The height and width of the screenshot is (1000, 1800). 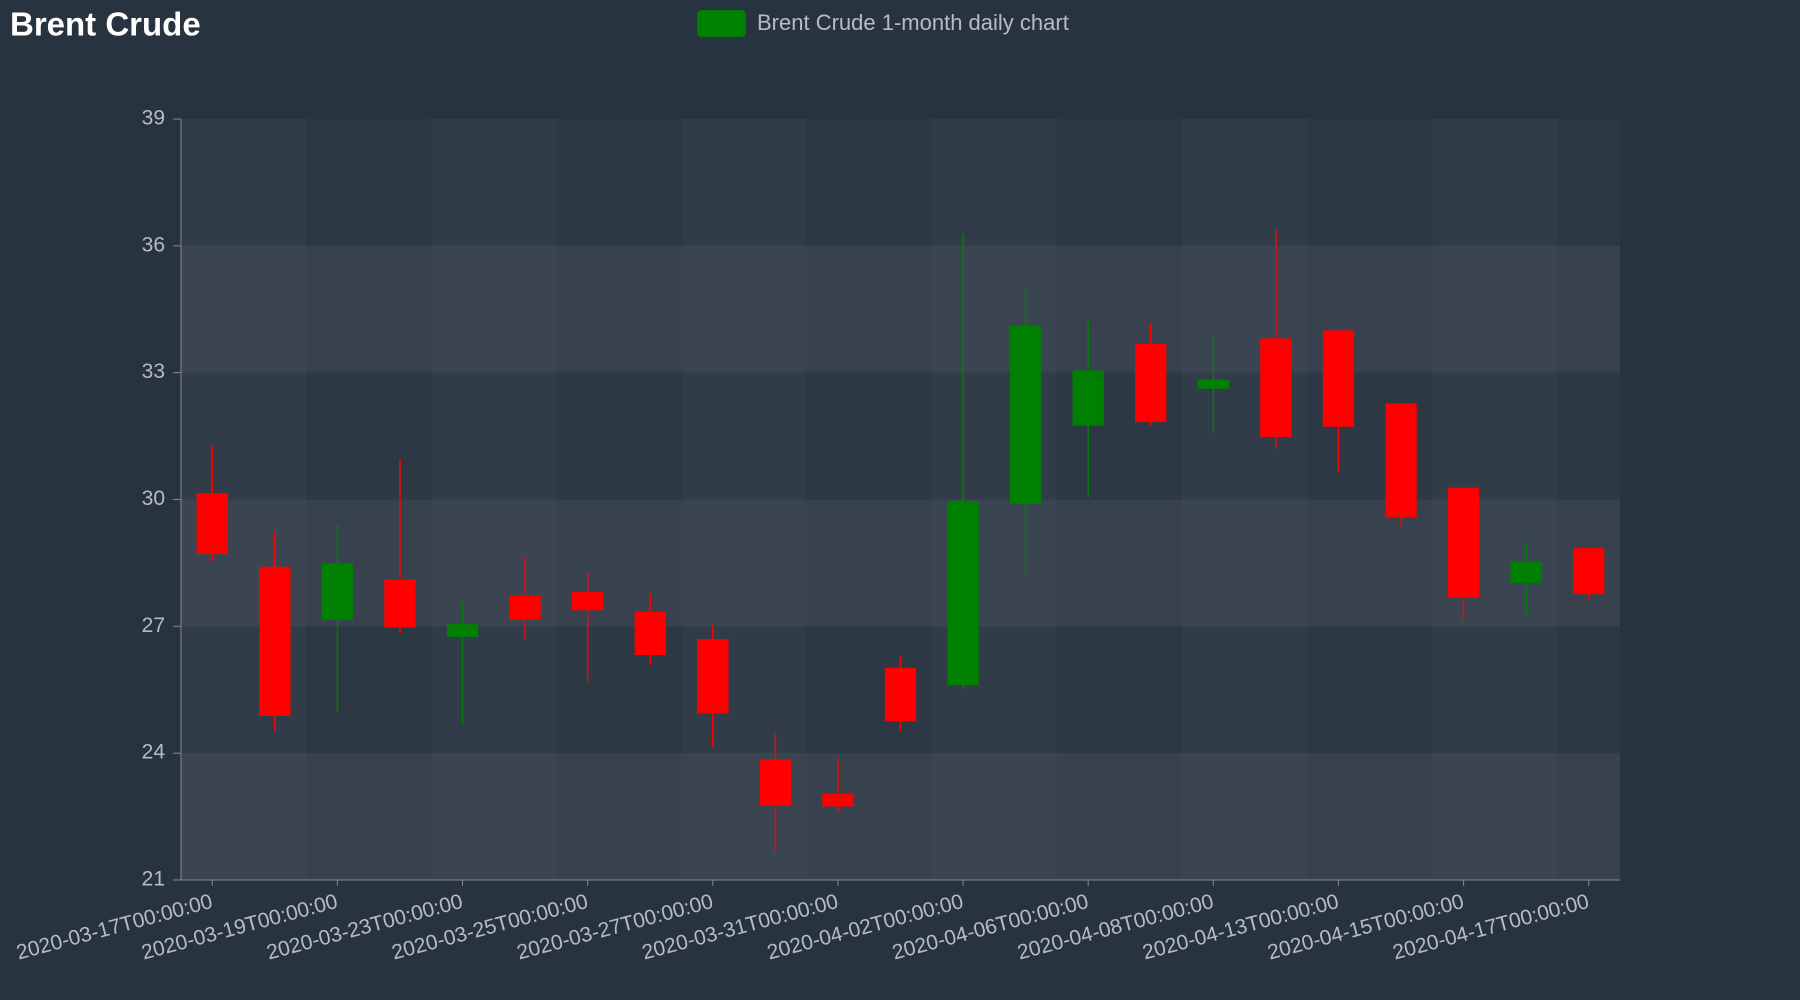 What do you see at coordinates (153, 118) in the screenshot?
I see `y-tick-label: 39` at bounding box center [153, 118].